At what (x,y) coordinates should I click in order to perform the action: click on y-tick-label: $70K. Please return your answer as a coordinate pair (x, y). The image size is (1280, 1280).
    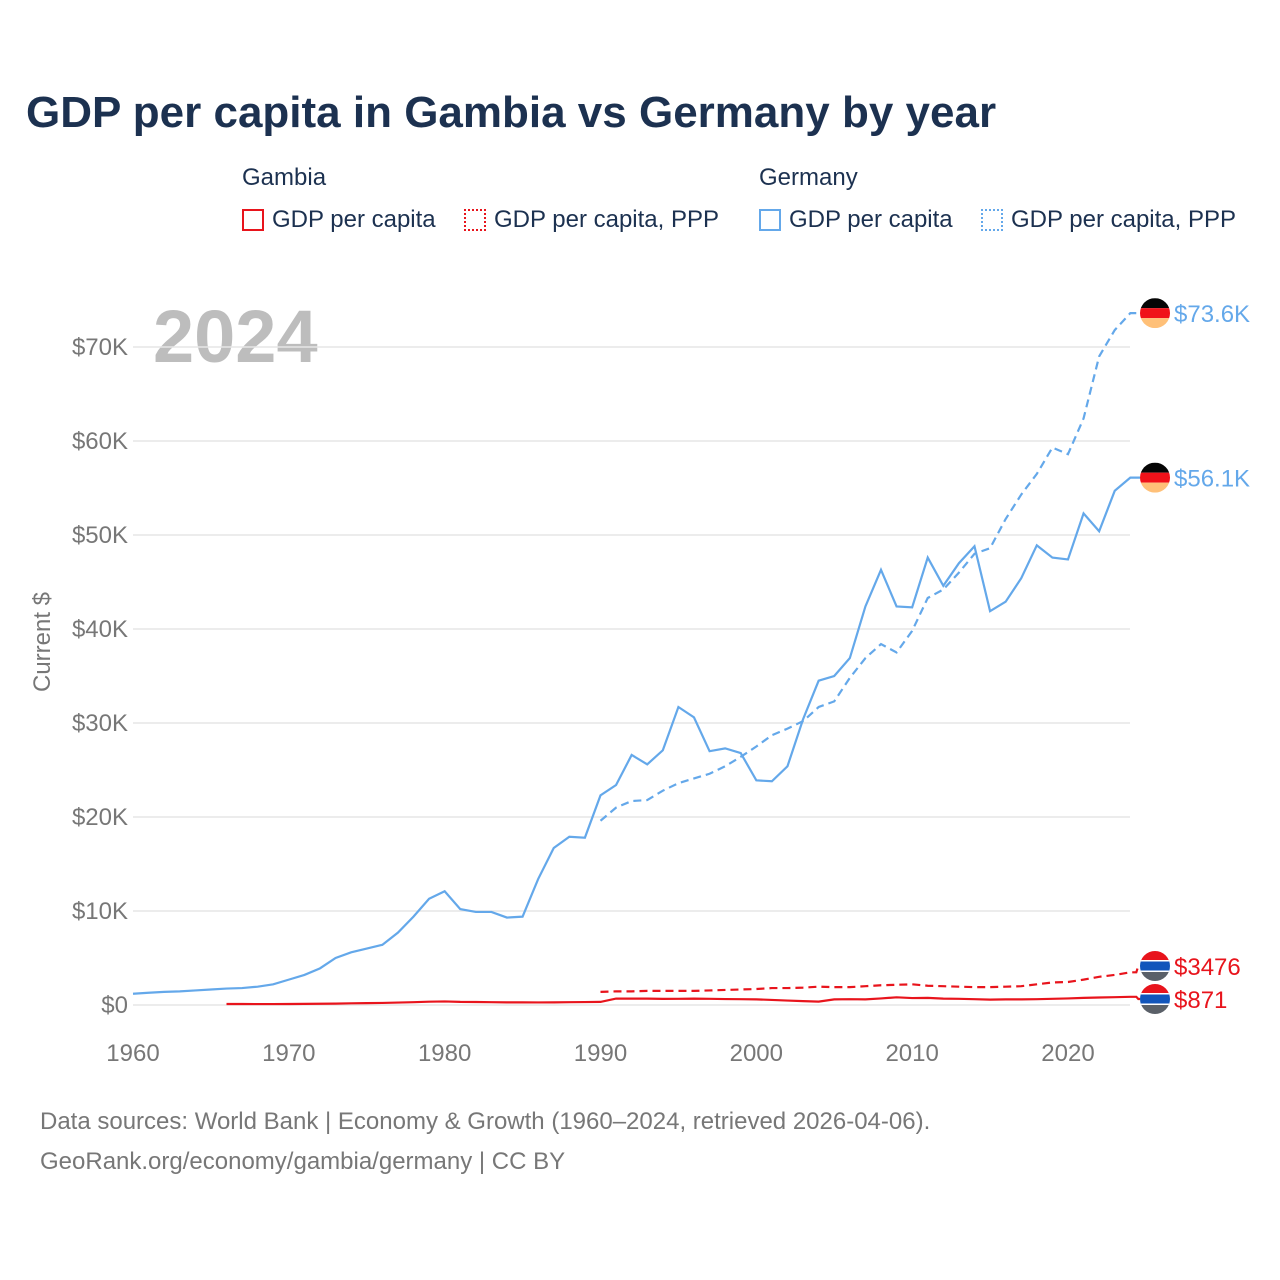
    Looking at the image, I should click on (100, 347).